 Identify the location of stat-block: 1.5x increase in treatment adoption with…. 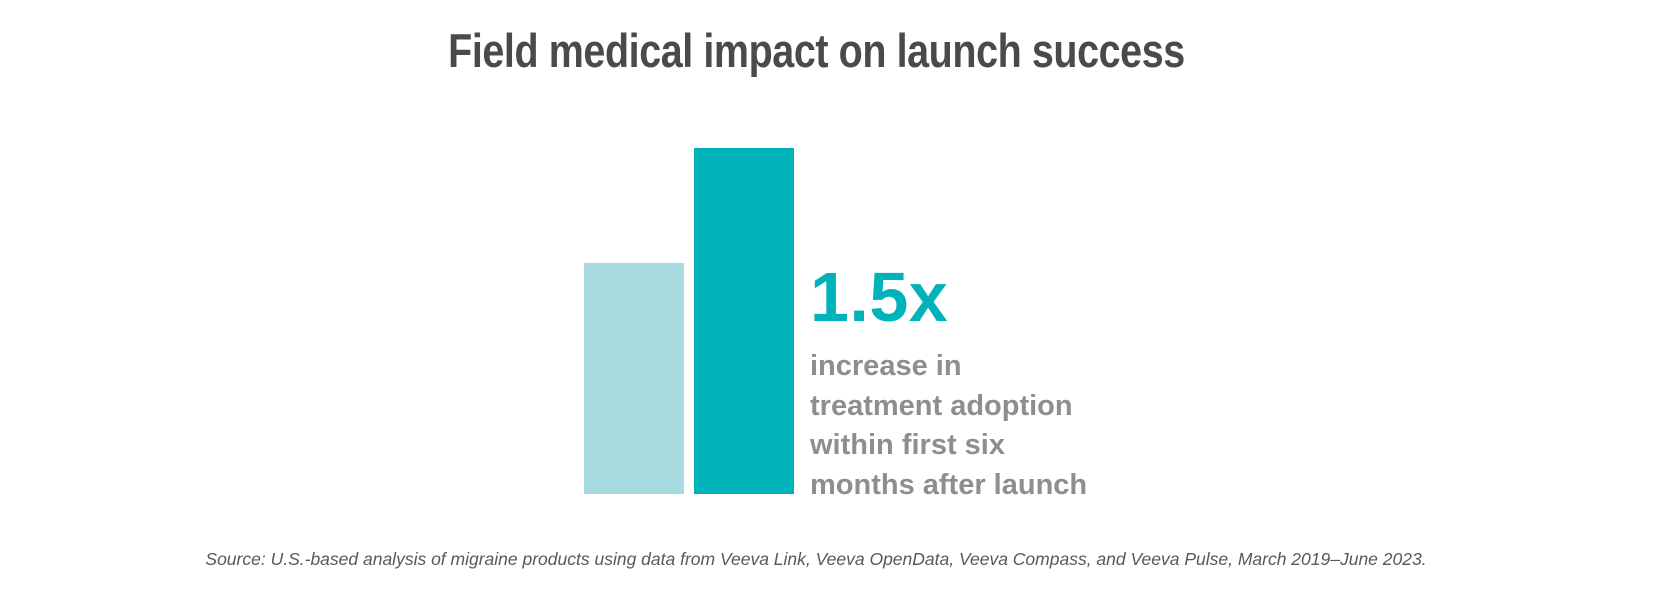
(980, 381).